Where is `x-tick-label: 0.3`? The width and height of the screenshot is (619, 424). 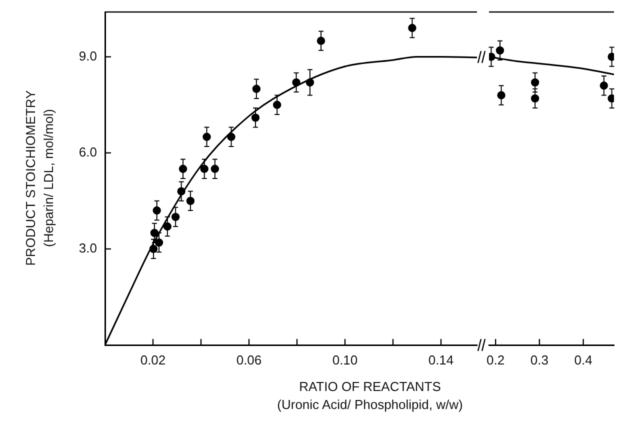
x-tick-label: 0.3 is located at coordinates (539, 360).